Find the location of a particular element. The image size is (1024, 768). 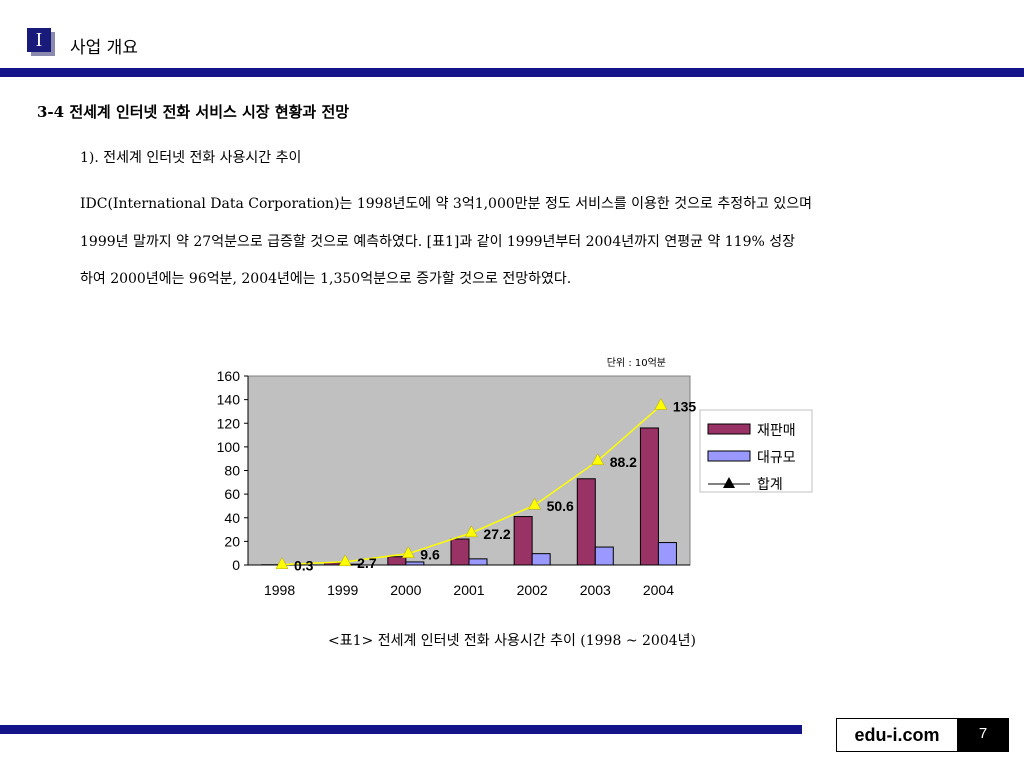

y-tick-label: 160 is located at coordinates (229, 376).